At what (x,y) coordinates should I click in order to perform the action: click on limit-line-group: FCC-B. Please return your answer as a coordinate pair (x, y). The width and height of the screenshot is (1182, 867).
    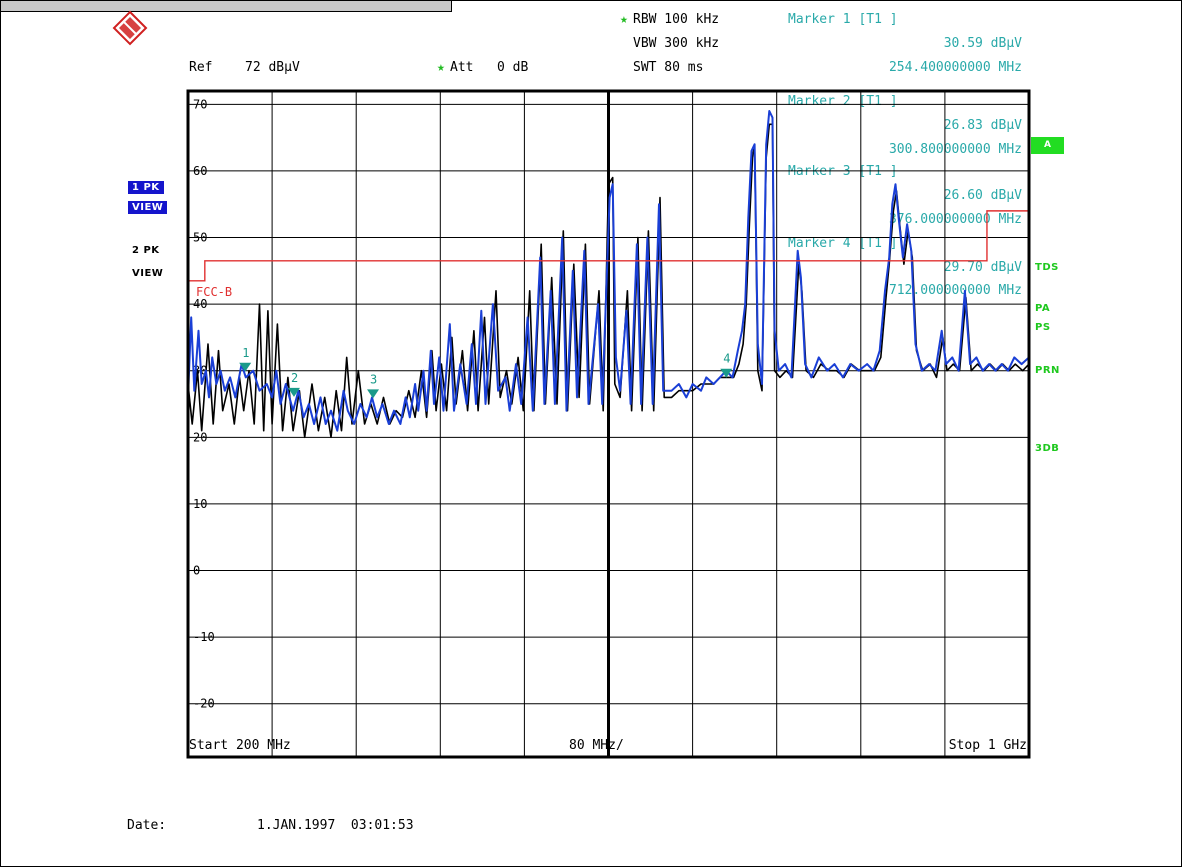
    Looking at the image, I should click on (608, 254).